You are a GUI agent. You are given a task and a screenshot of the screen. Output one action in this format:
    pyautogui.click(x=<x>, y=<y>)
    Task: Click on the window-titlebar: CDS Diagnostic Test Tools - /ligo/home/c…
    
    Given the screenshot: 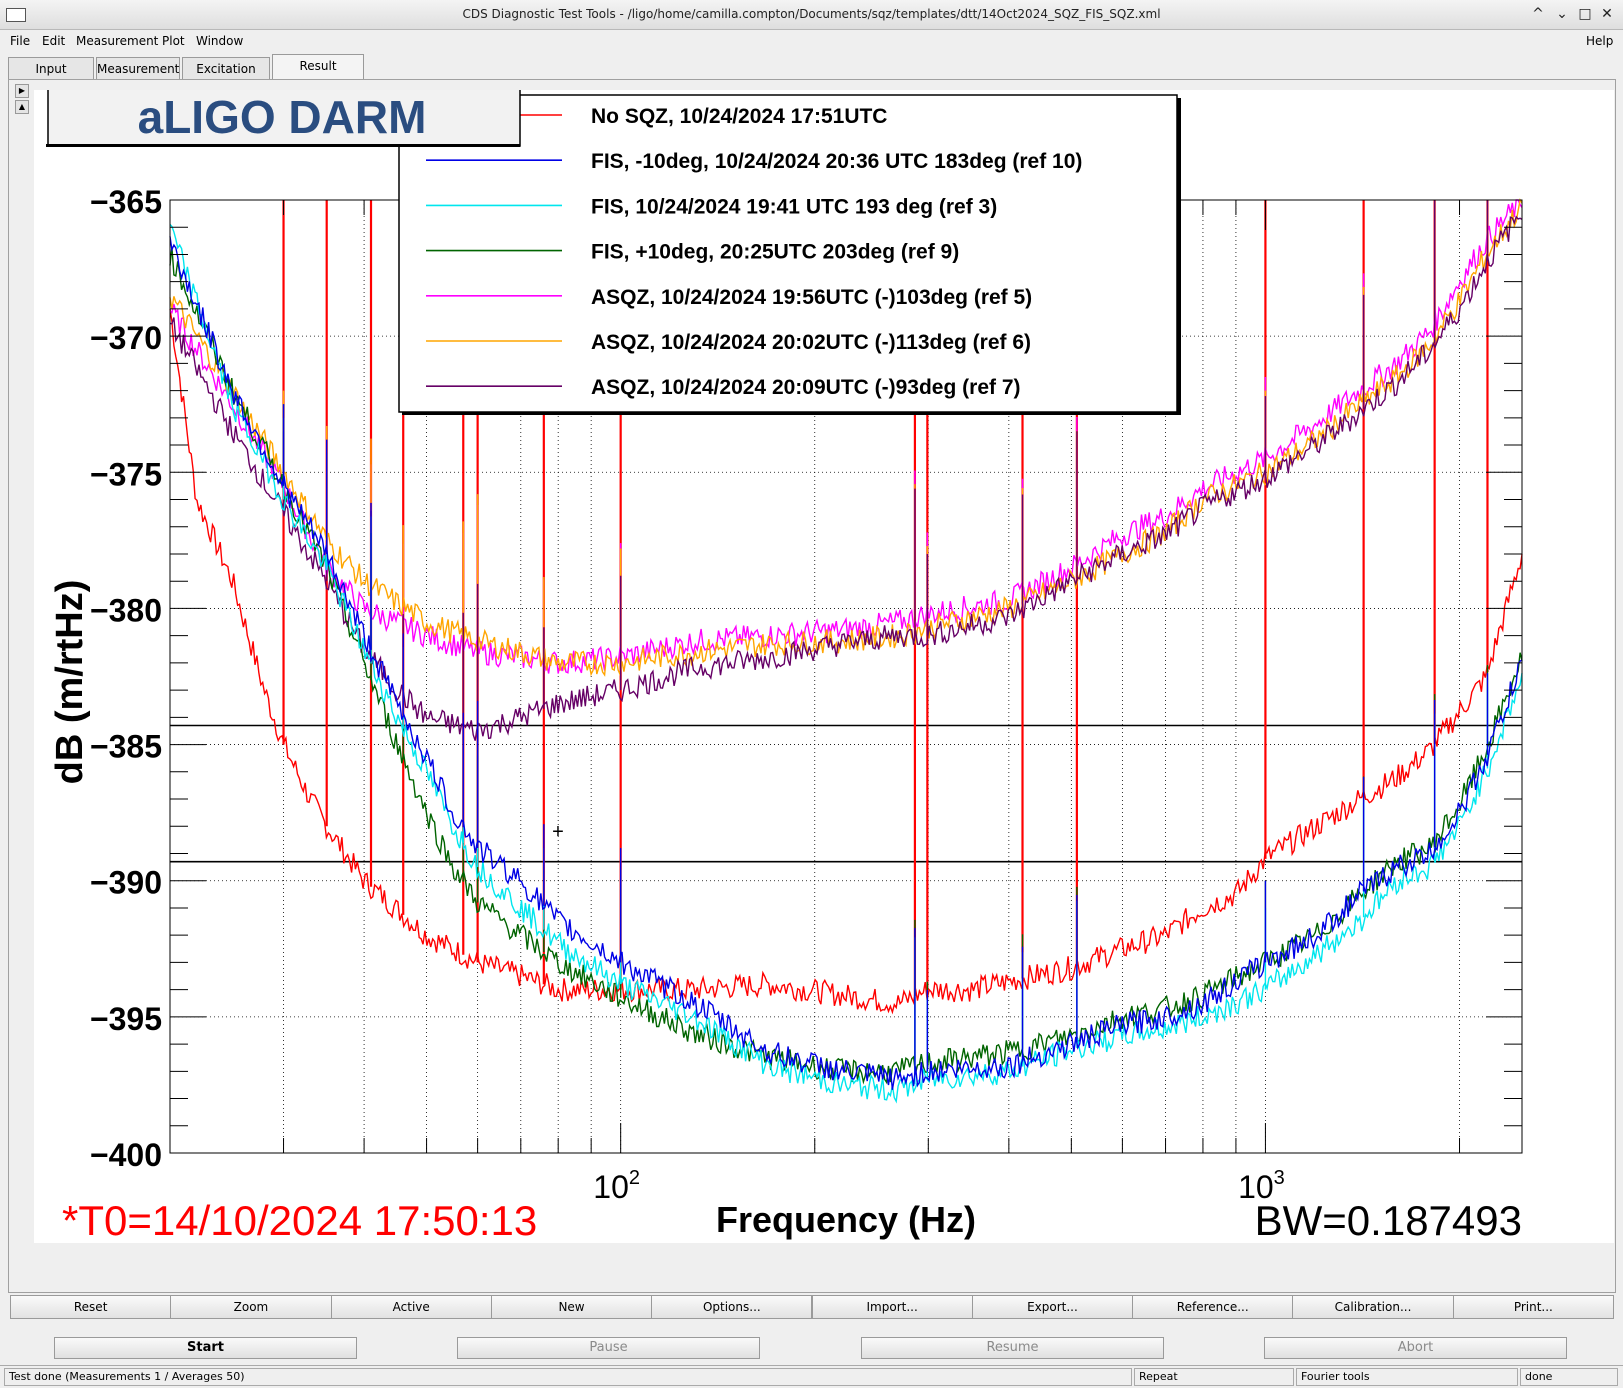 What is the action you would take?
    pyautogui.click(x=811, y=15)
    